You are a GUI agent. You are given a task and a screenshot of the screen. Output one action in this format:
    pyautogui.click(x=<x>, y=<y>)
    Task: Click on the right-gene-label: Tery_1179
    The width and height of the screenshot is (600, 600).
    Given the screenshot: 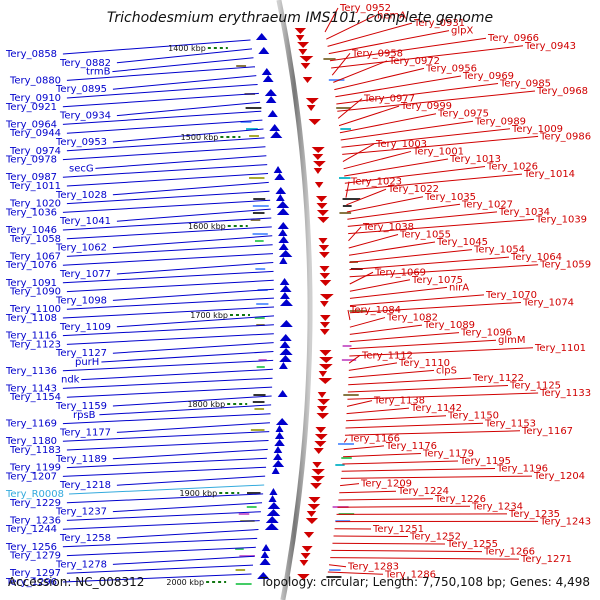 What is the action you would take?
    pyautogui.click(x=448, y=453)
    